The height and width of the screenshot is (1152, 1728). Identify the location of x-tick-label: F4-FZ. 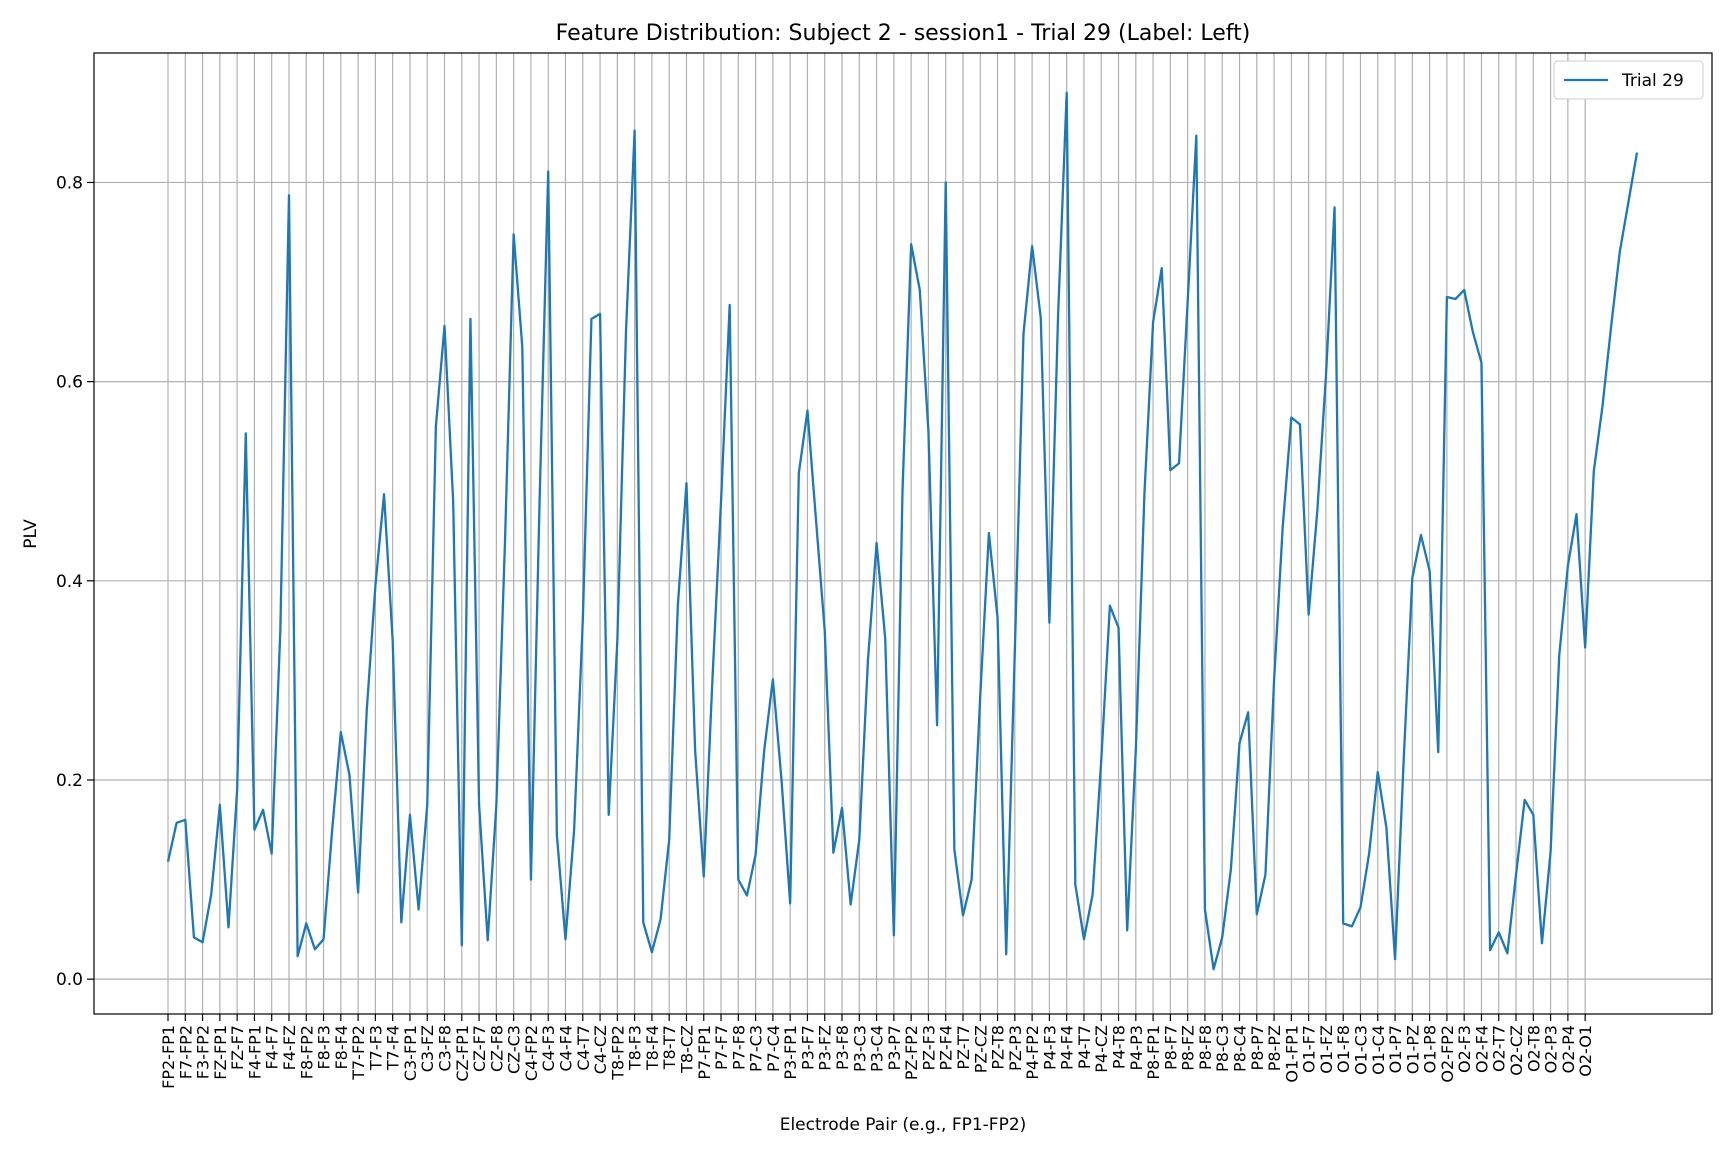
(289, 1047).